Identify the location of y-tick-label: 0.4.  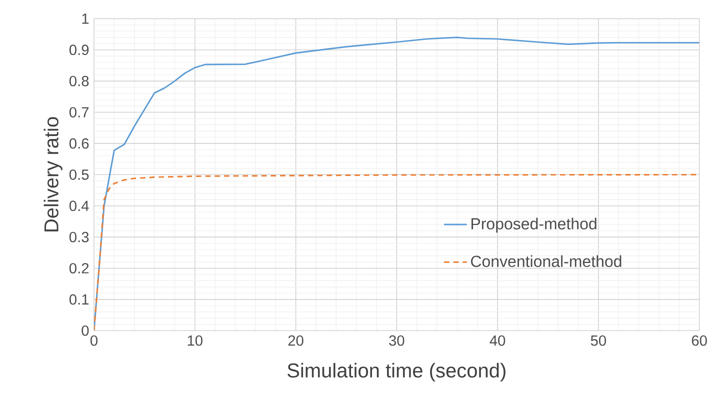
(79, 205).